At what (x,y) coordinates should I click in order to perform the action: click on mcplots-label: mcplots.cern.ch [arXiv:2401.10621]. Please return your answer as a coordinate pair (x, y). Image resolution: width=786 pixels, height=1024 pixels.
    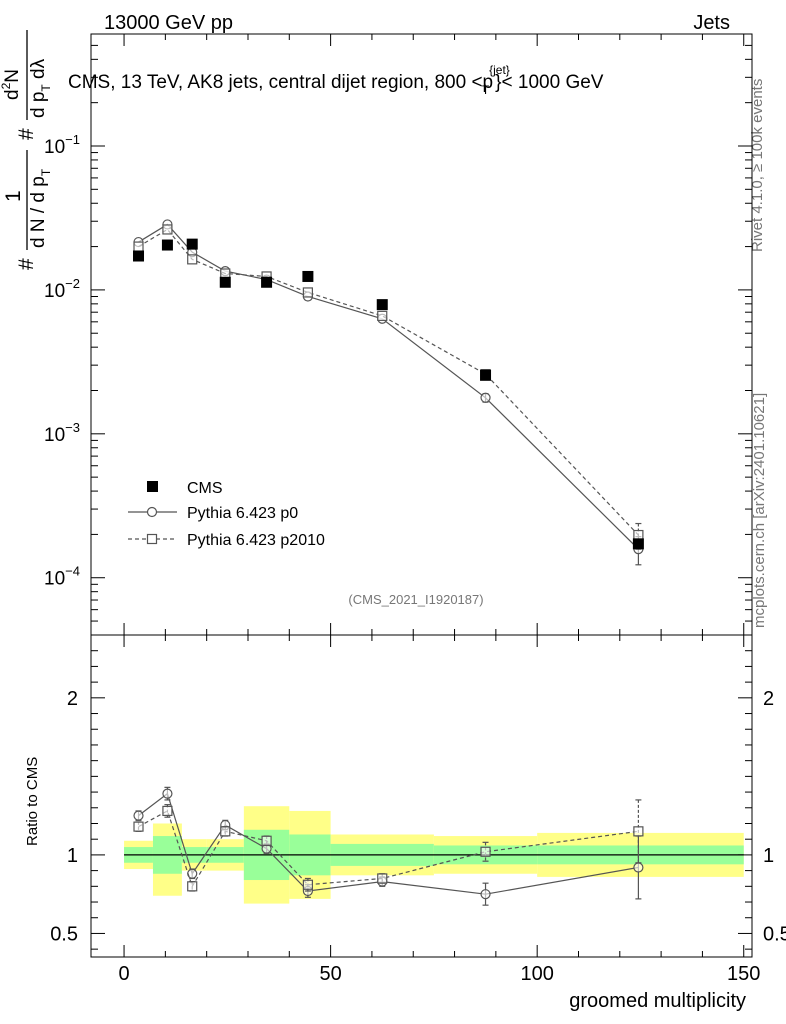
    Looking at the image, I should click on (759, 510).